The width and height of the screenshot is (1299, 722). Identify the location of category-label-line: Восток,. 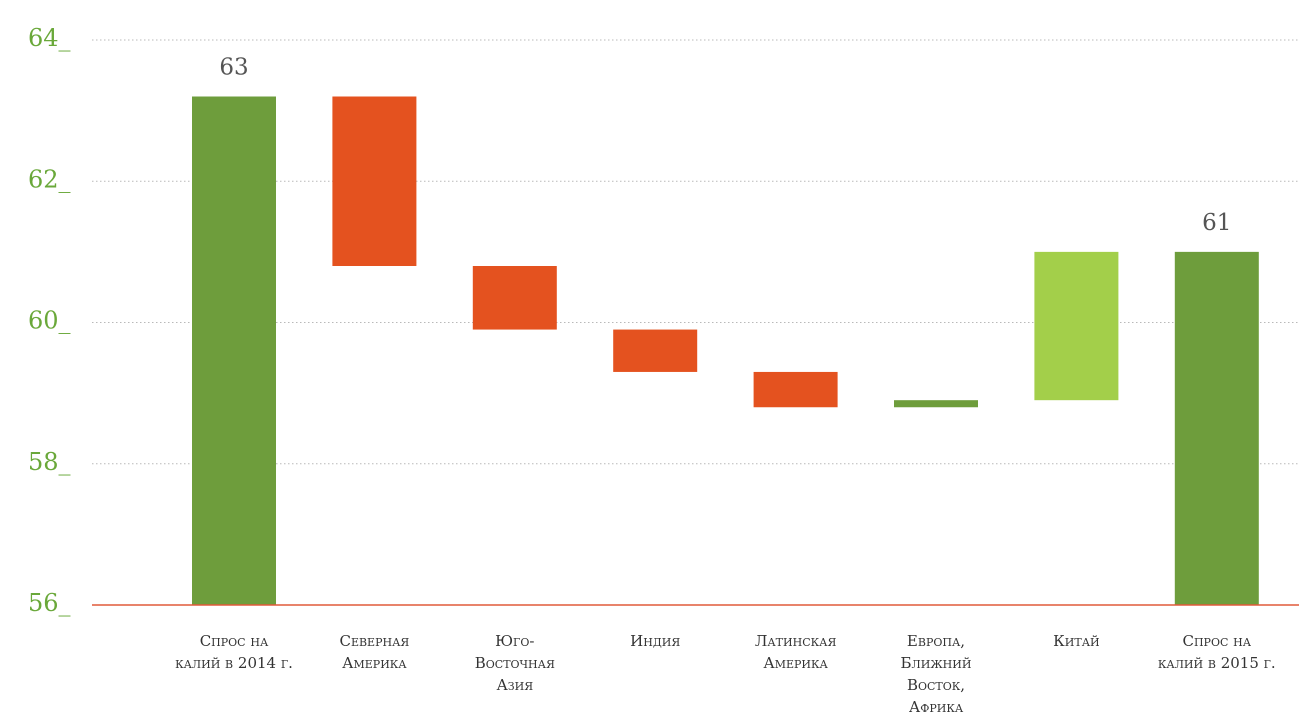
(936, 685).